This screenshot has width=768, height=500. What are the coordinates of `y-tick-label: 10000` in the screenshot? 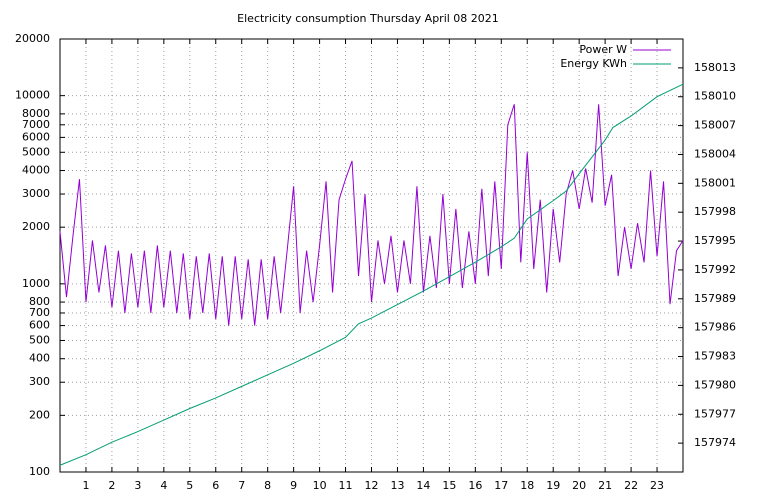 It's located at (32, 95).